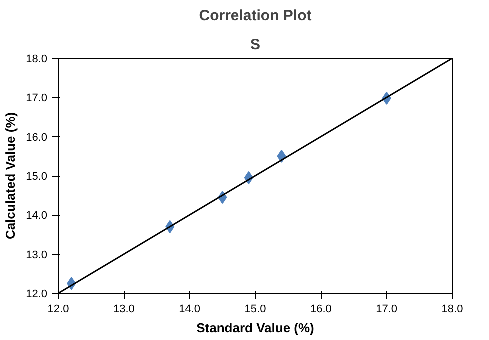 The height and width of the screenshot is (340, 489). What do you see at coordinates (10, 176) in the screenshot?
I see `y-axis-title: Calculated Value (%)` at bounding box center [10, 176].